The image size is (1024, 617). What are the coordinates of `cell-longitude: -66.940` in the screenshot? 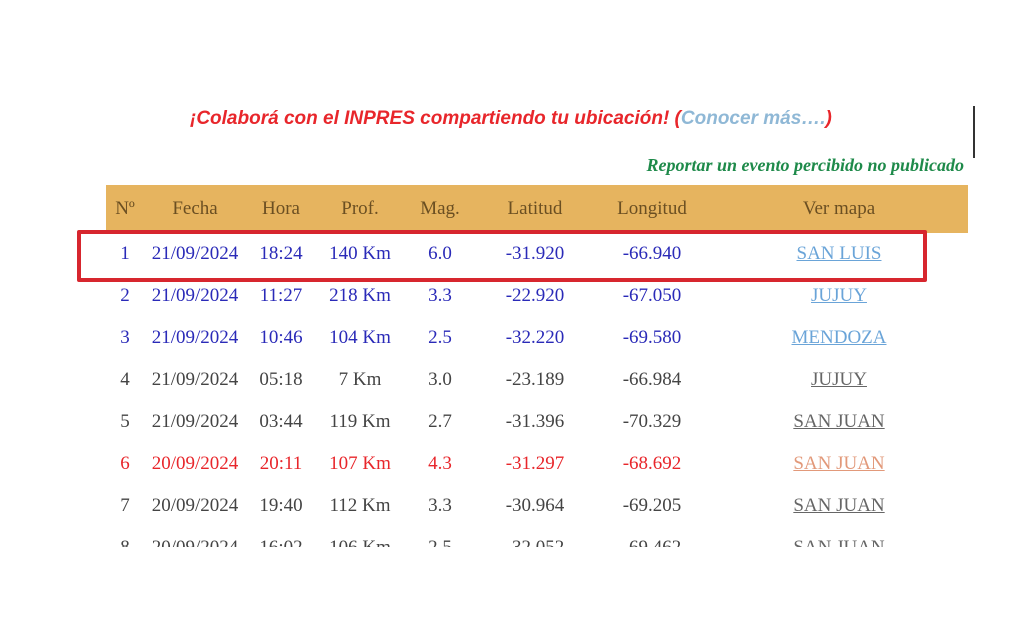 It's located at (652, 253).